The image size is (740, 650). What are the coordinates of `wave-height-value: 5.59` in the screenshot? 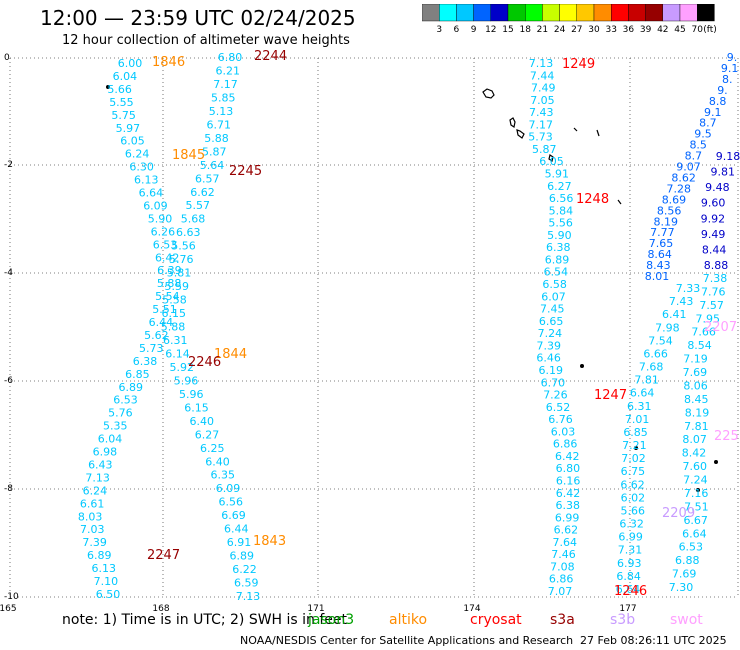 It's located at (177, 286).